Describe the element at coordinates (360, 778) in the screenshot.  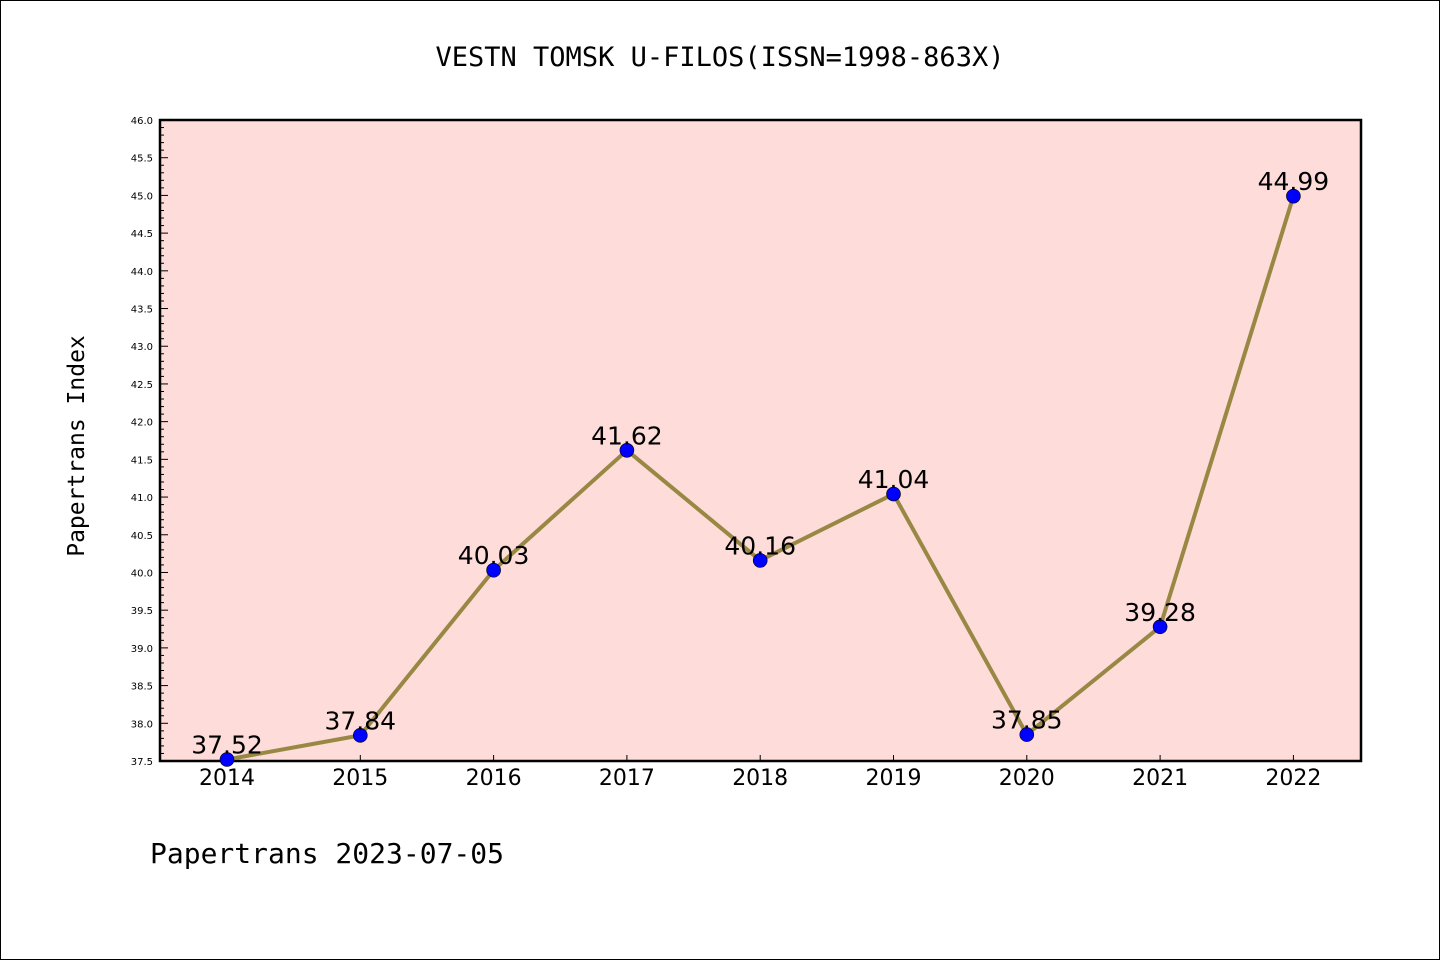
I see `x-tick-label: 2015` at that location.